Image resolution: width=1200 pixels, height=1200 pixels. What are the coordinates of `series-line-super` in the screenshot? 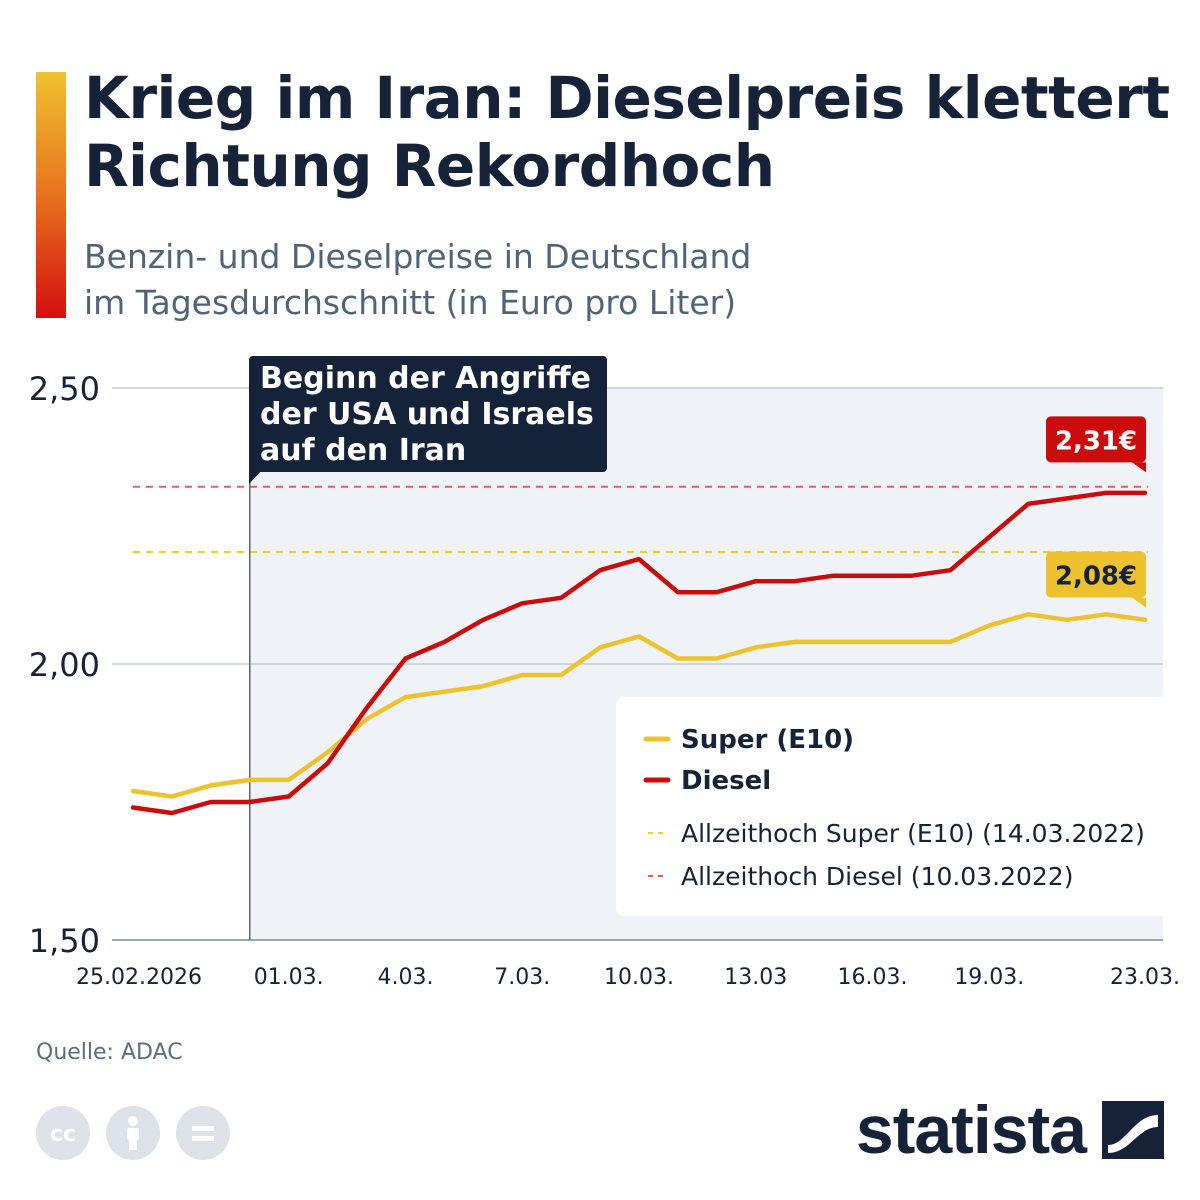 It's located at (639, 705).